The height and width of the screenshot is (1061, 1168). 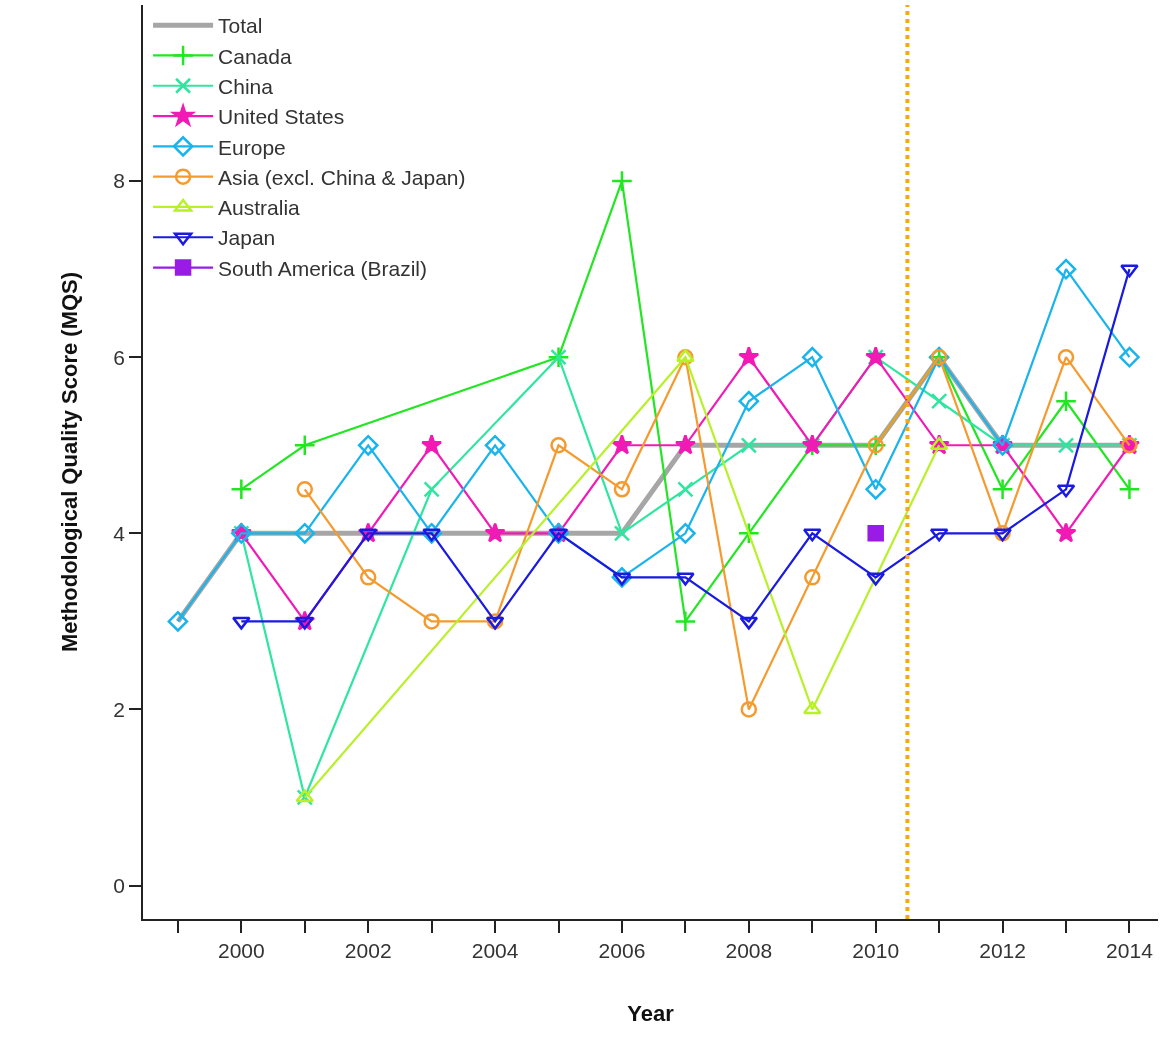 What do you see at coordinates (119, 709) in the screenshot?
I see `y-tick-label: 2` at bounding box center [119, 709].